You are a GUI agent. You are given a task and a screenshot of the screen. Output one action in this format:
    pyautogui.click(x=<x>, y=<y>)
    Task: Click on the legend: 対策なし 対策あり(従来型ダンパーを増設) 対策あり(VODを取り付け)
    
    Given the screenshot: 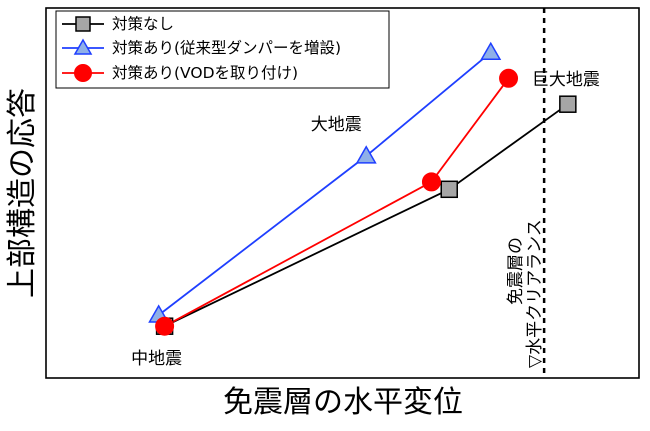 What is the action you would take?
    pyautogui.click(x=222, y=49)
    